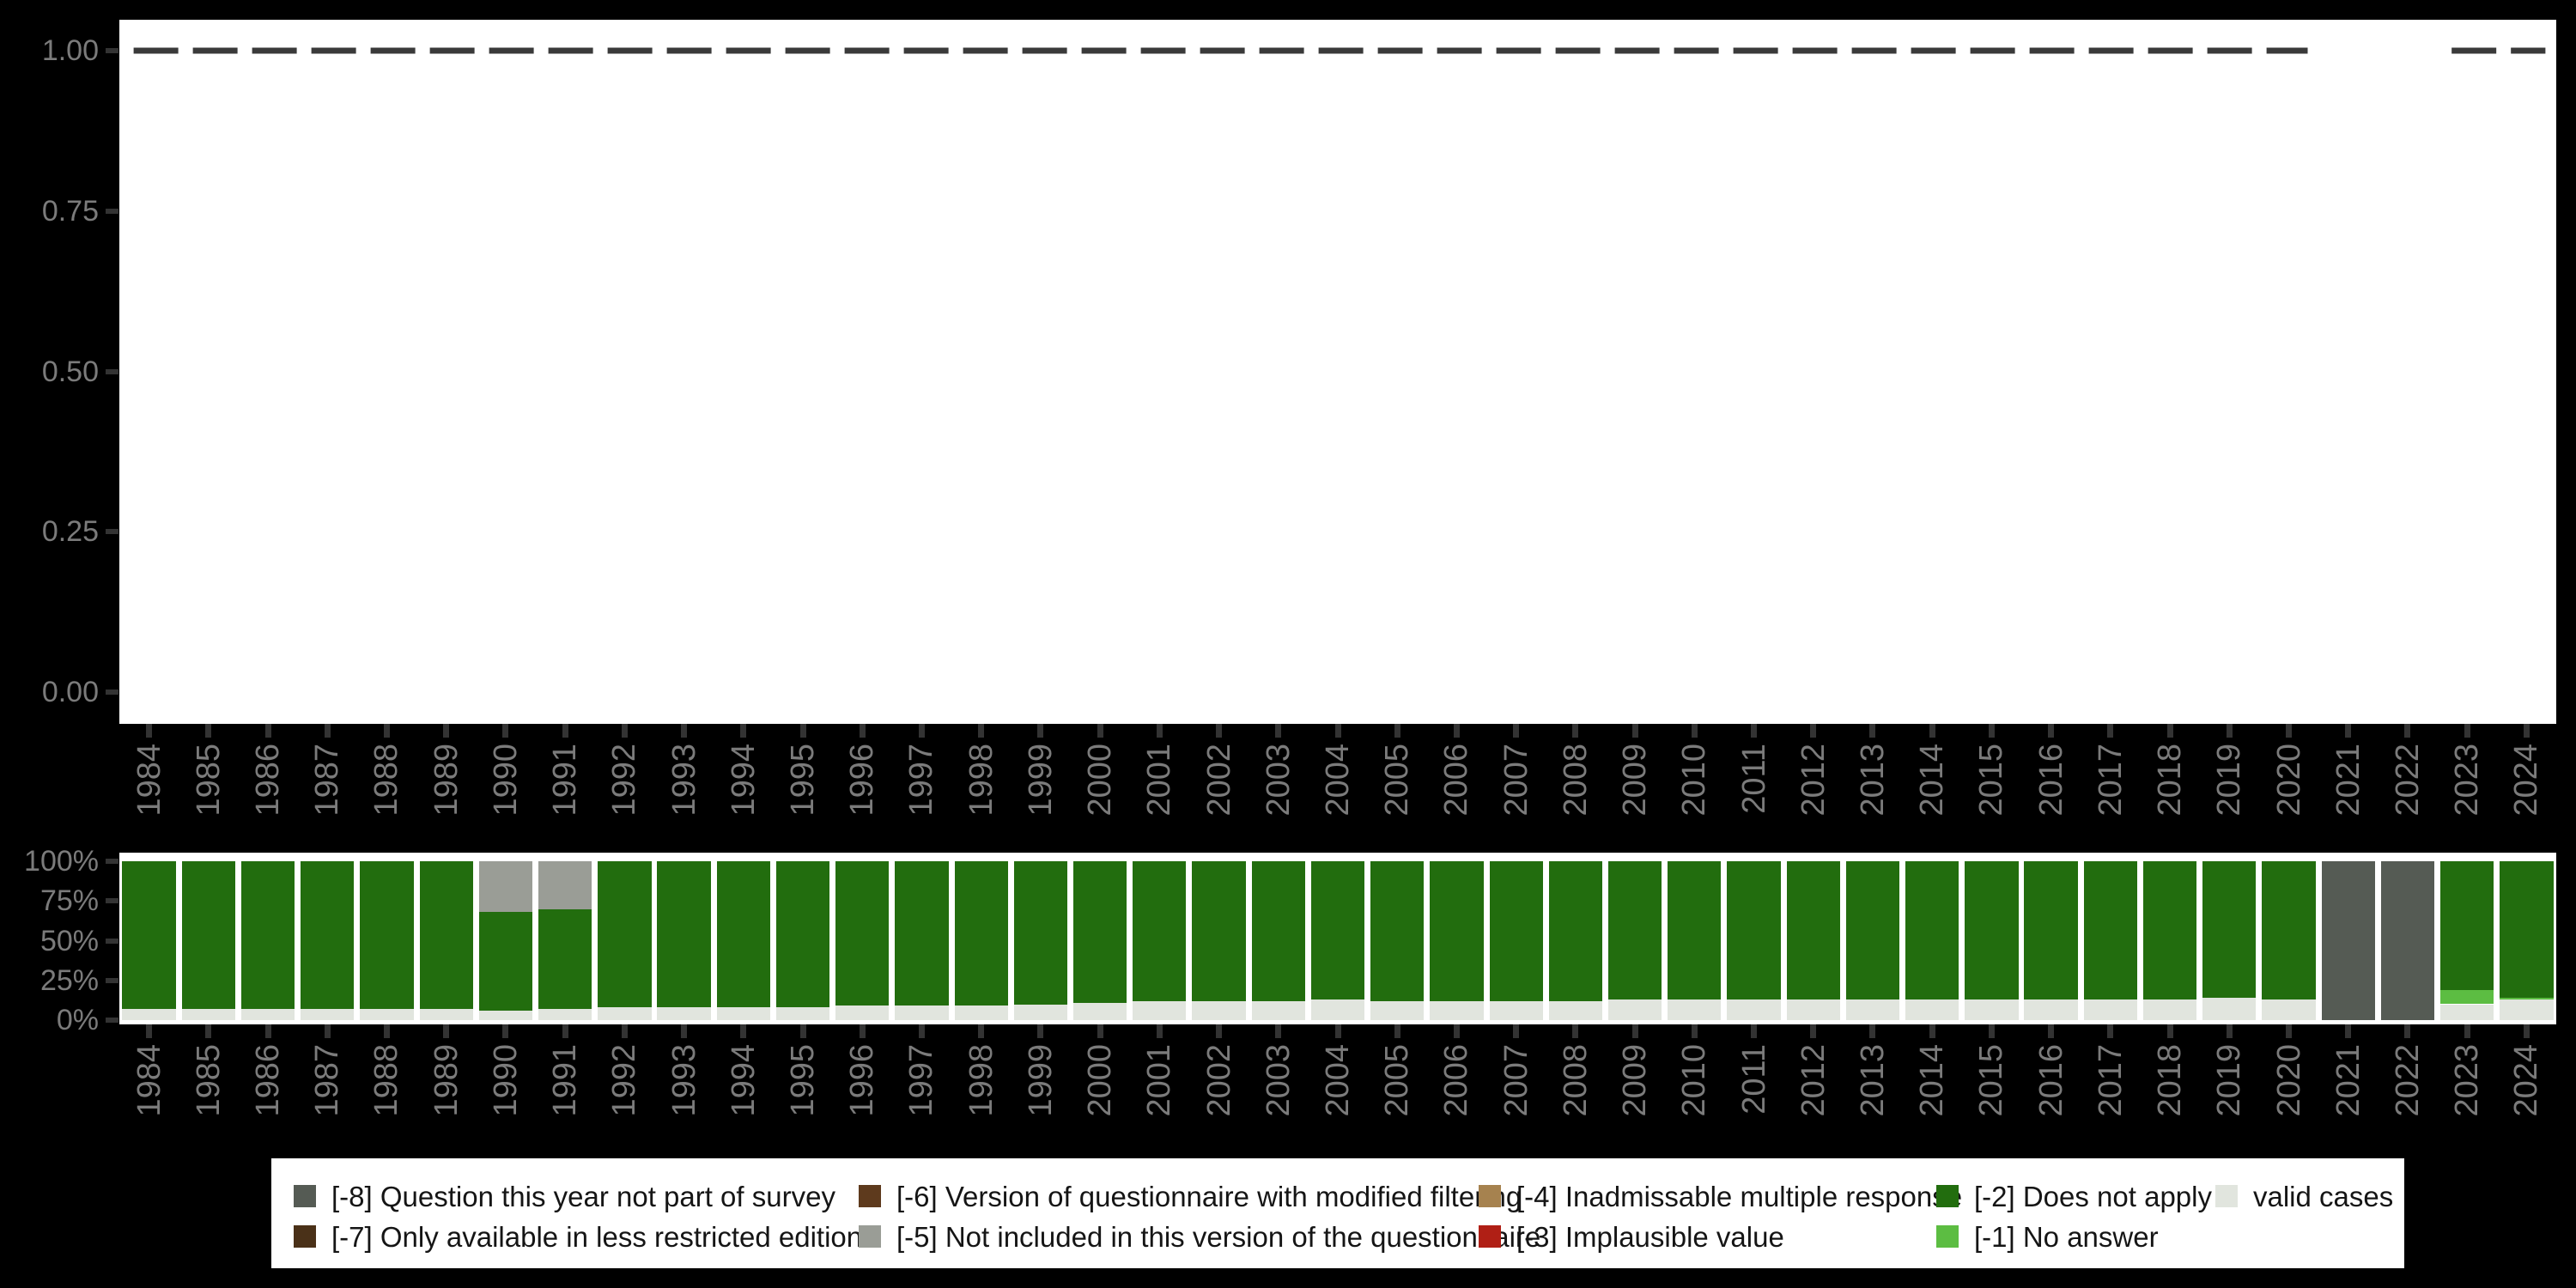  Describe the element at coordinates (1397, 1080) in the screenshot. I see `x-axis-year-label: 2005` at that location.